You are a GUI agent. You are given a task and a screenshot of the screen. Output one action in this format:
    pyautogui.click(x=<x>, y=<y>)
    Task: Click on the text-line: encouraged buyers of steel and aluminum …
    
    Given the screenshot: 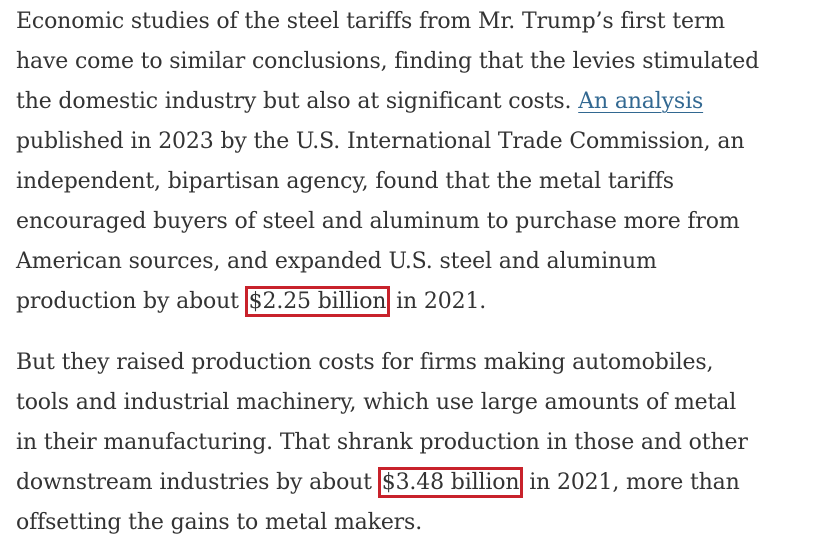 What is the action you would take?
    pyautogui.click(x=378, y=221)
    